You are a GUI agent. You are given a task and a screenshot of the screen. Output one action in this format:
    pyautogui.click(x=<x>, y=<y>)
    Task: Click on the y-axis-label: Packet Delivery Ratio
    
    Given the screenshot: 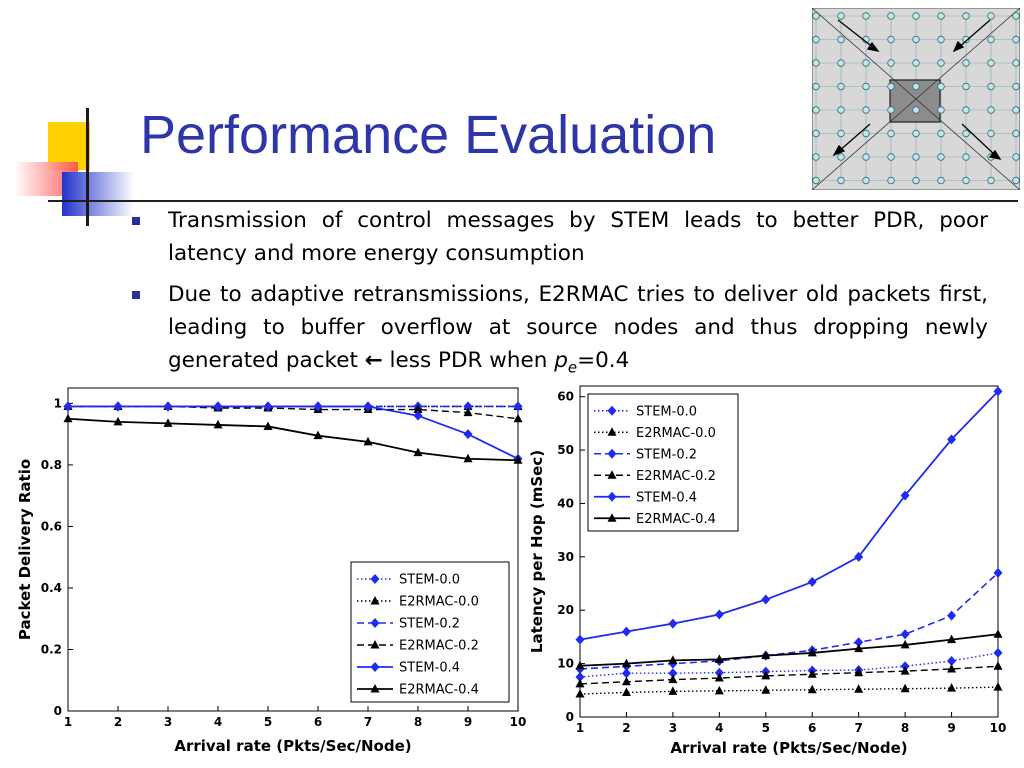 What is the action you would take?
    pyautogui.click(x=25, y=549)
    